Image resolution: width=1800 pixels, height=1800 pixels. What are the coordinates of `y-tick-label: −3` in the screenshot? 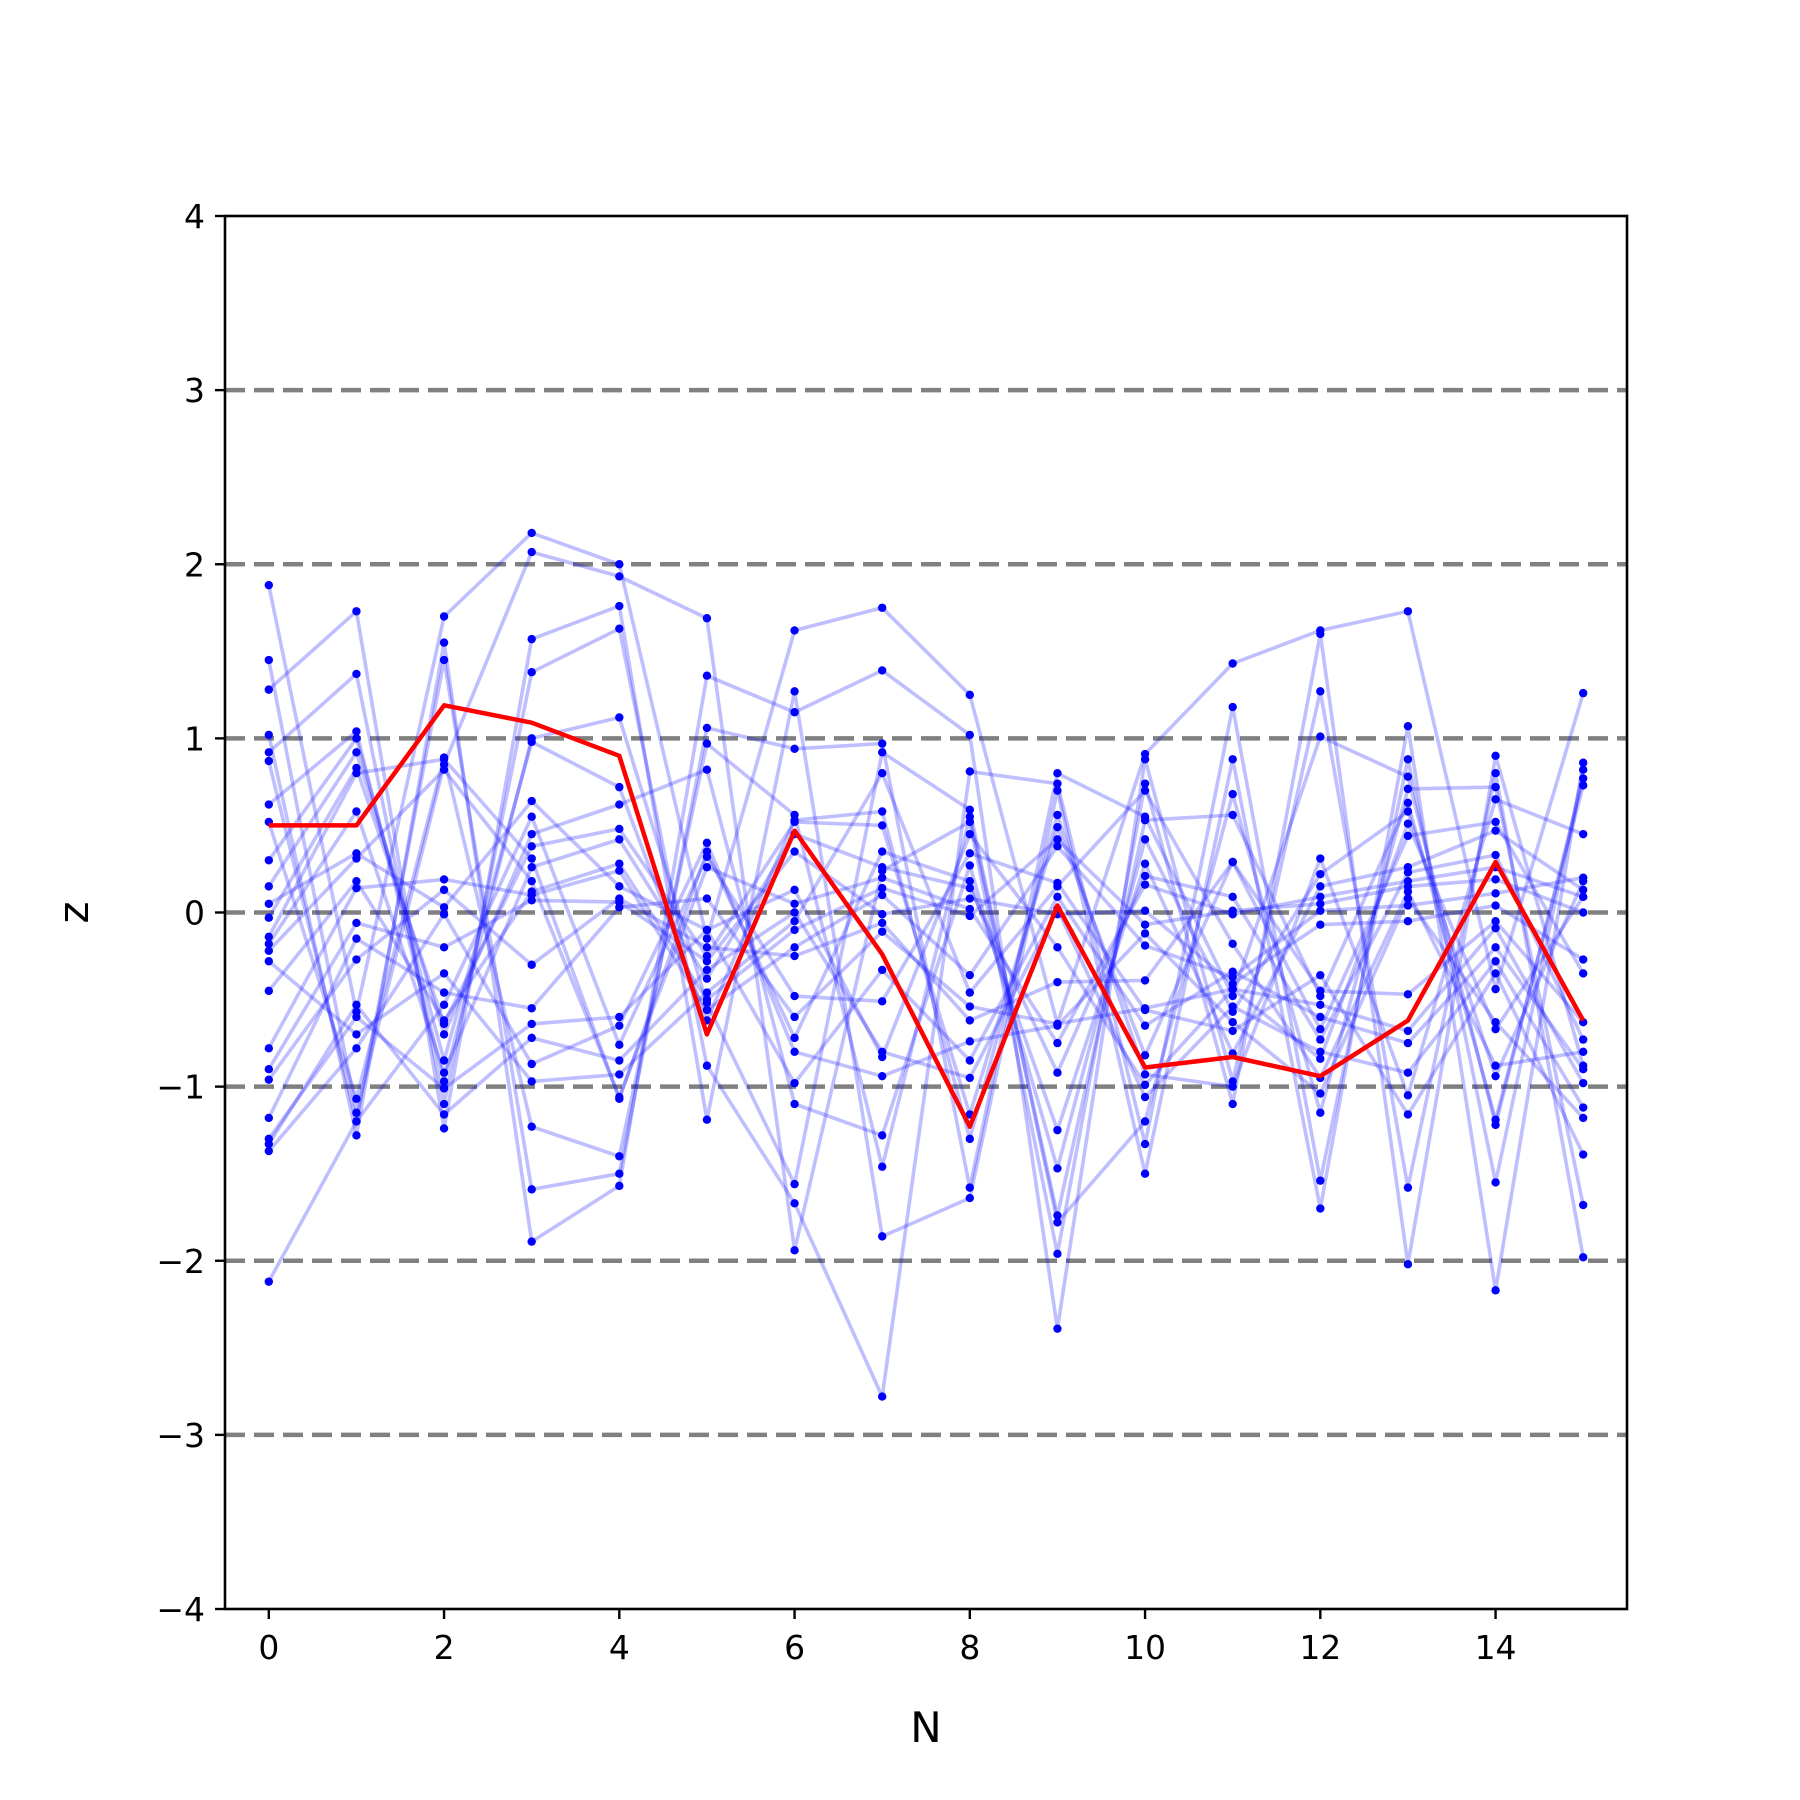 It's located at (180, 1435).